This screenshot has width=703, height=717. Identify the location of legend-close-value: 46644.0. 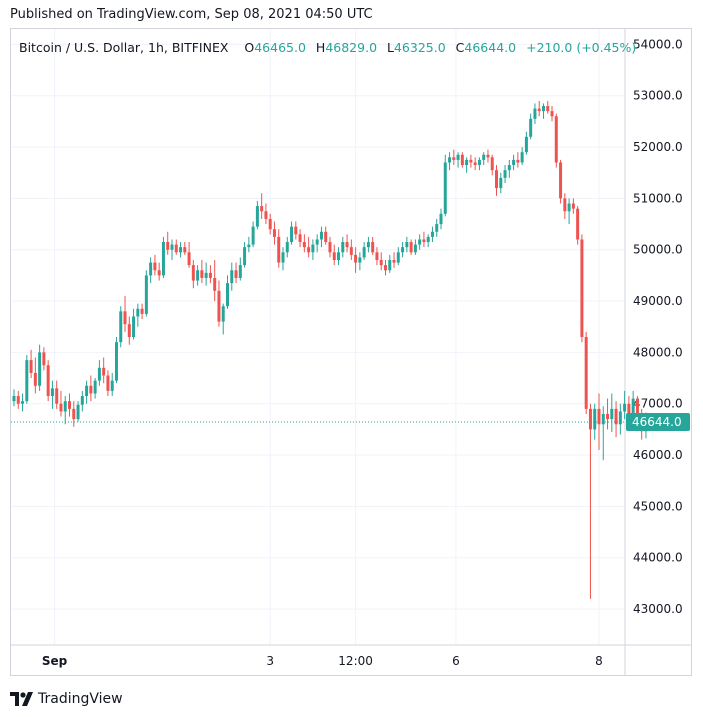
(490, 47).